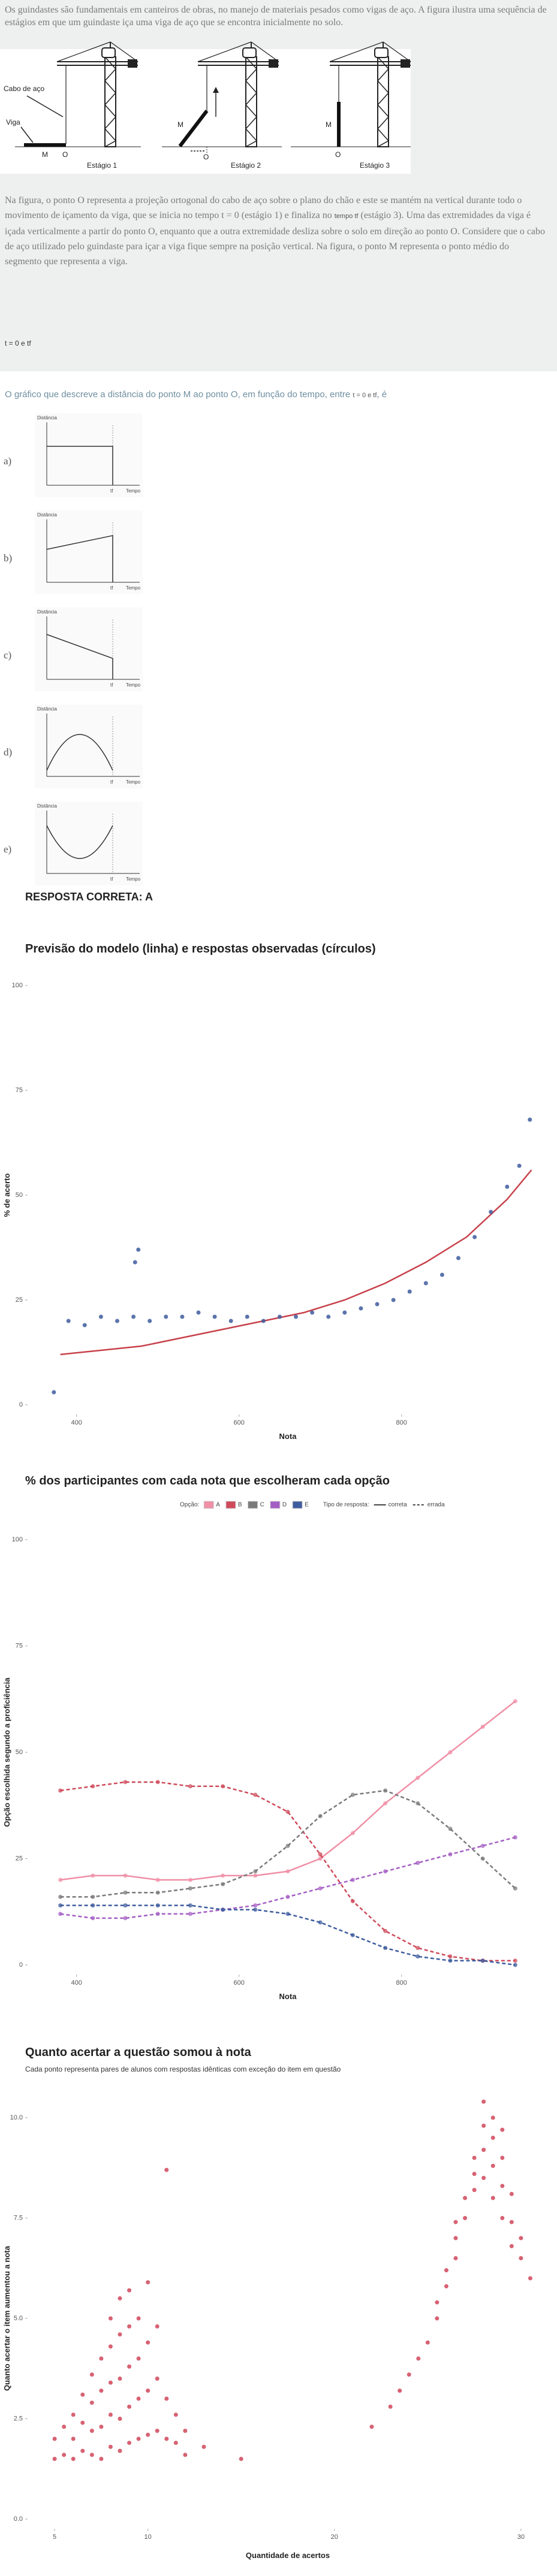  What do you see at coordinates (193, 128) in the screenshot?
I see `beam` at bounding box center [193, 128].